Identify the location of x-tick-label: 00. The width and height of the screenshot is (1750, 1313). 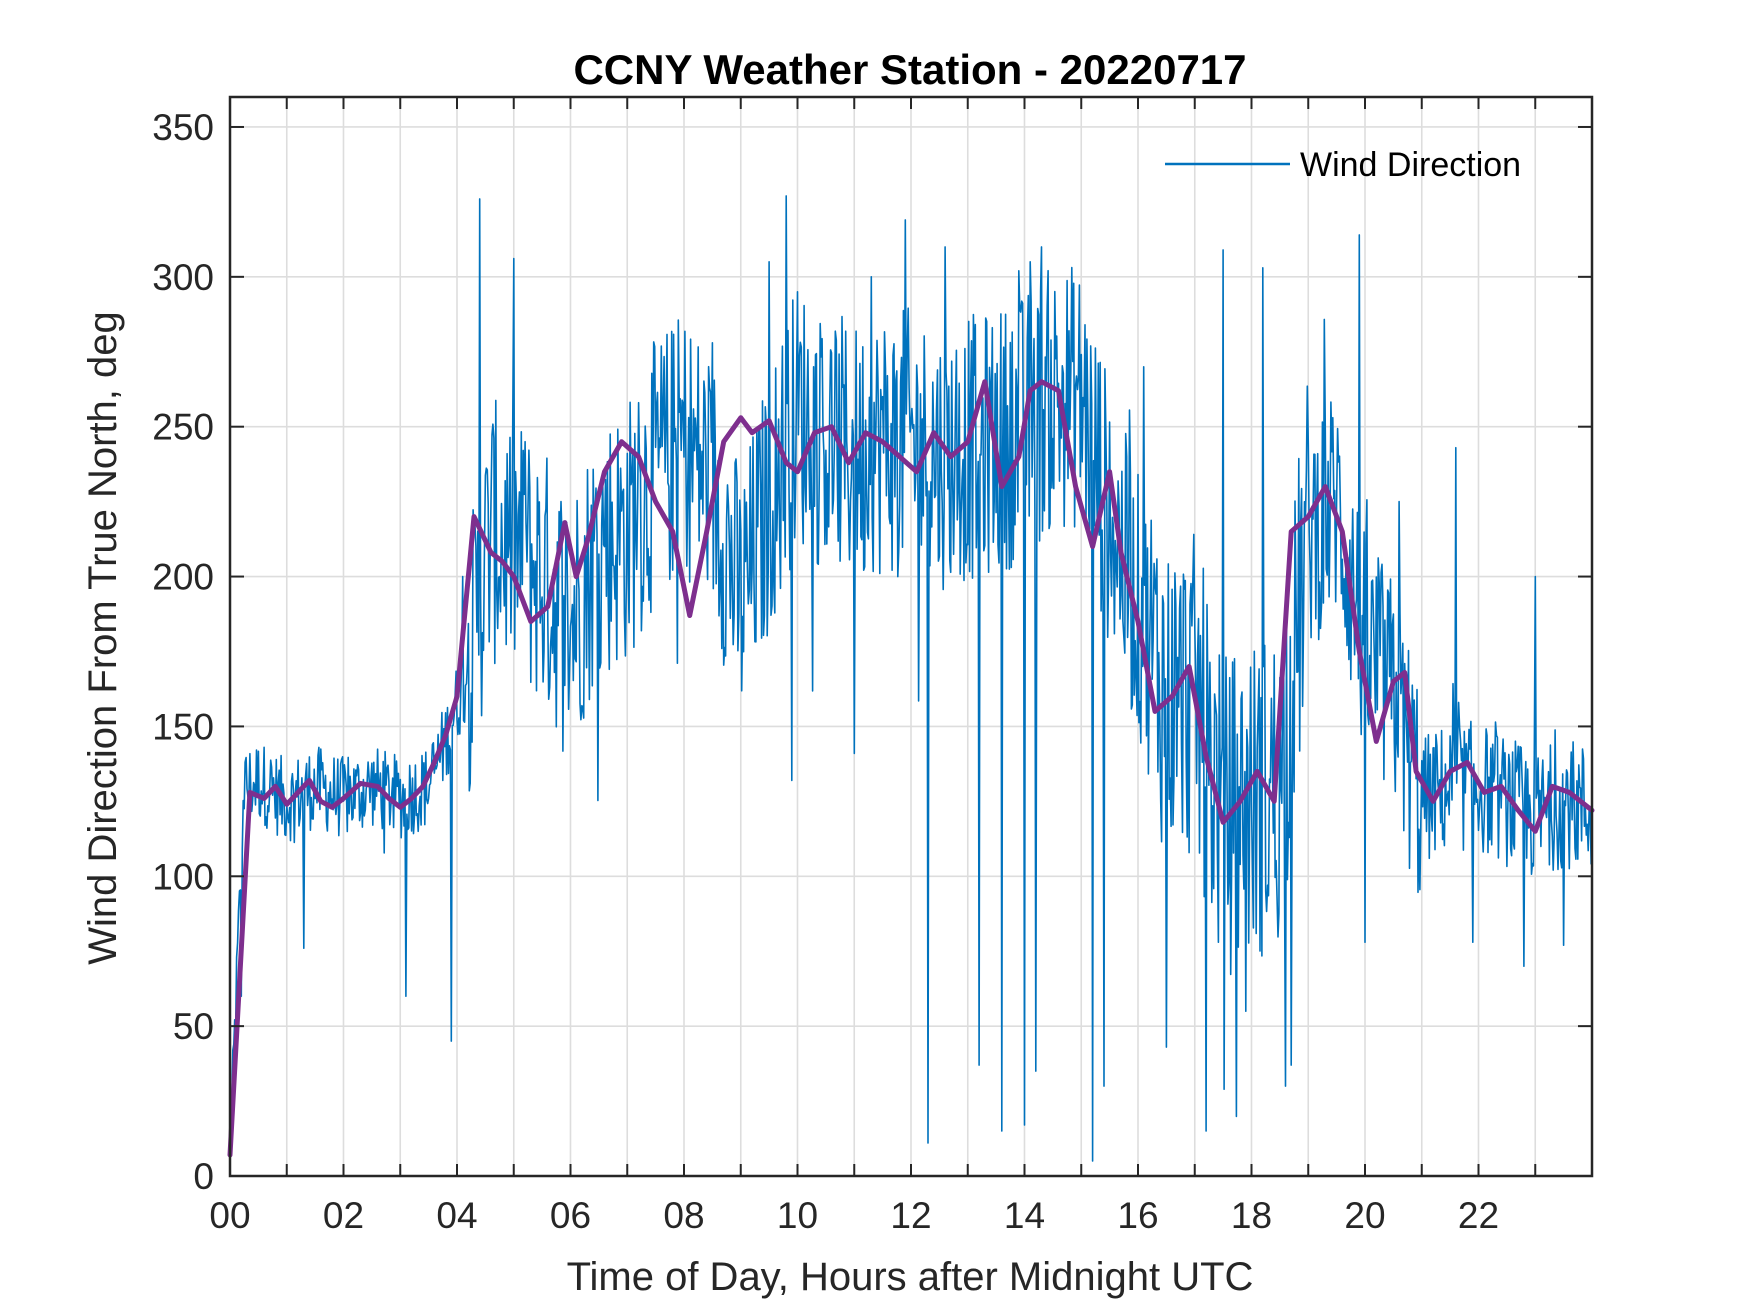
(229, 1215).